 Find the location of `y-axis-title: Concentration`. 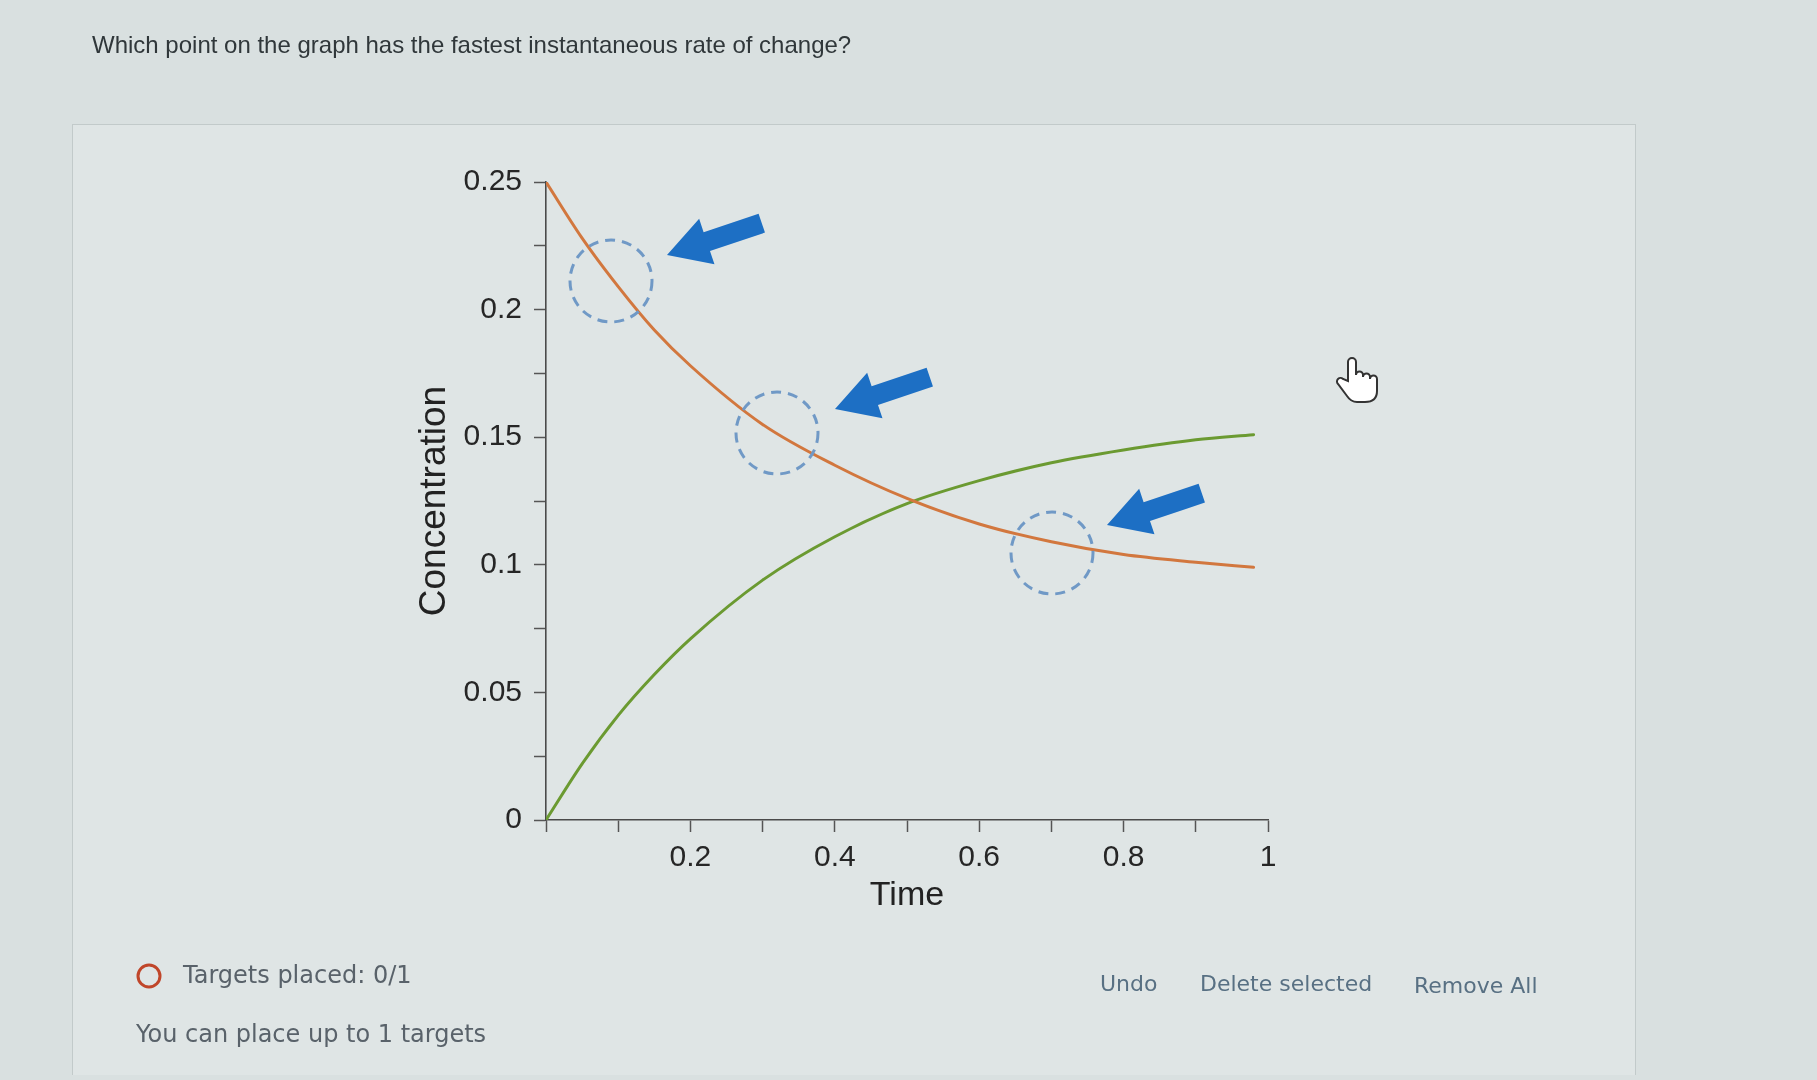

y-axis-title: Concentration is located at coordinates (433, 501).